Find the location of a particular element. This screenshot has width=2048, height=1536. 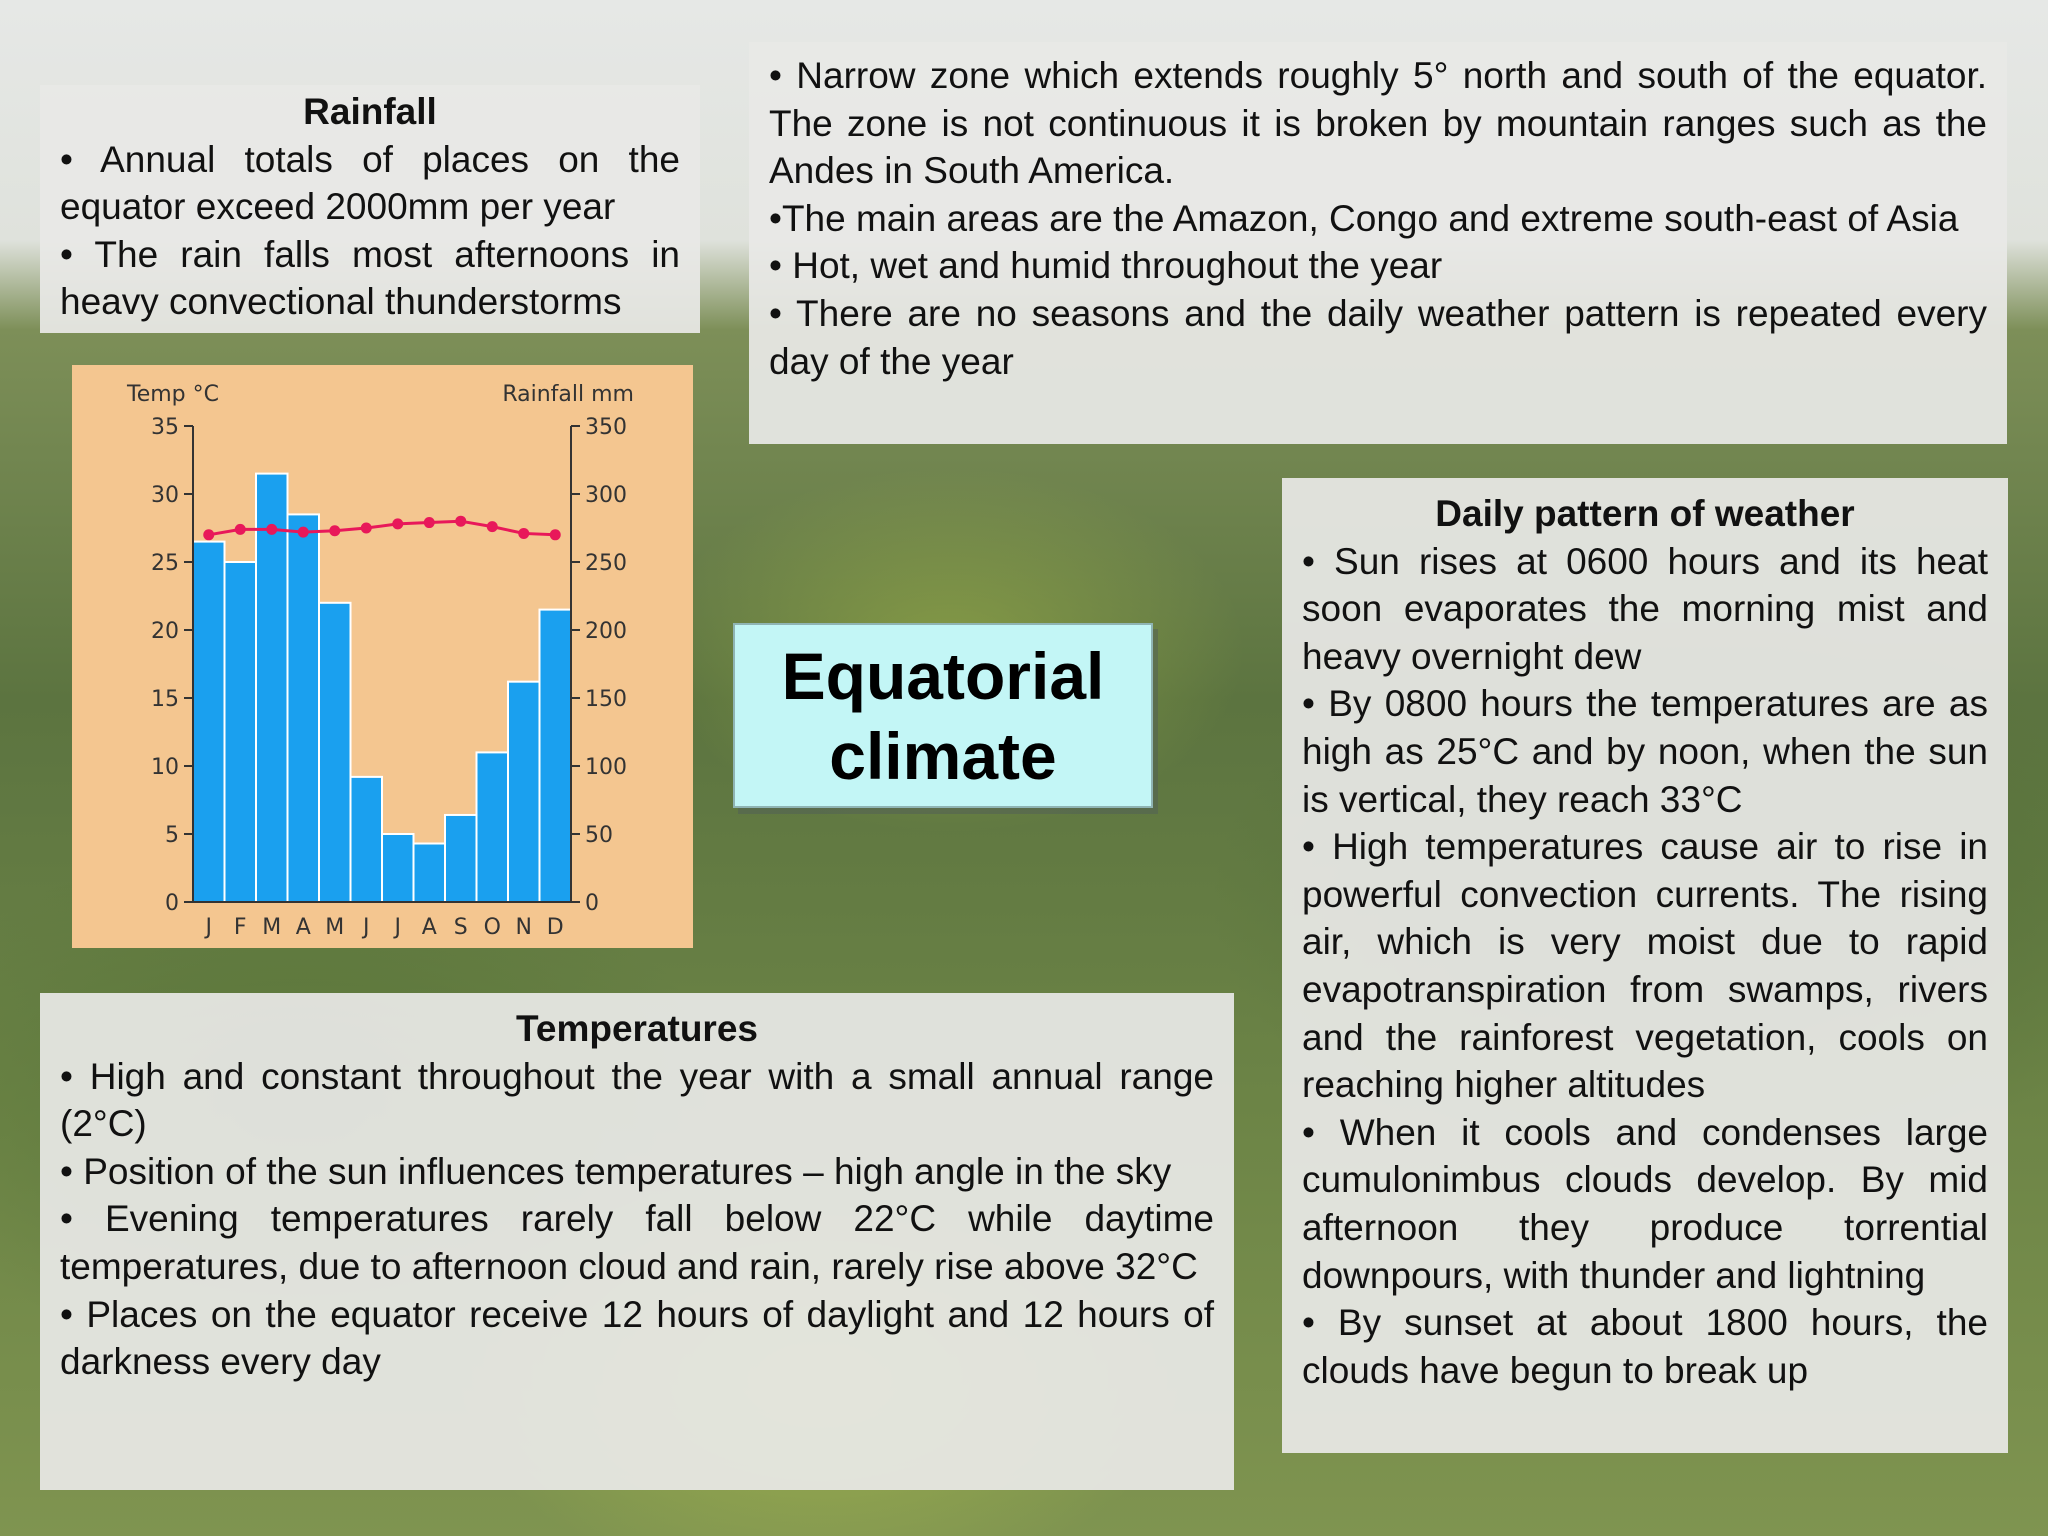

left-tick-label: 25 is located at coordinates (165, 563).